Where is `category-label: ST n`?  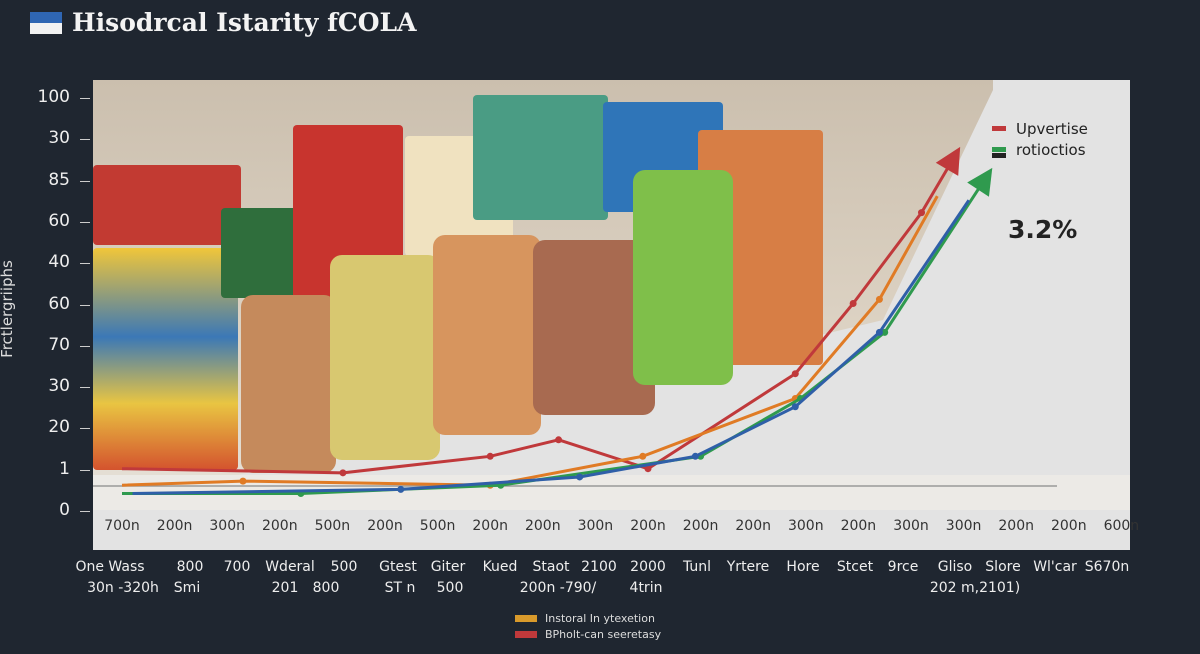 category-label: ST n is located at coordinates (400, 588).